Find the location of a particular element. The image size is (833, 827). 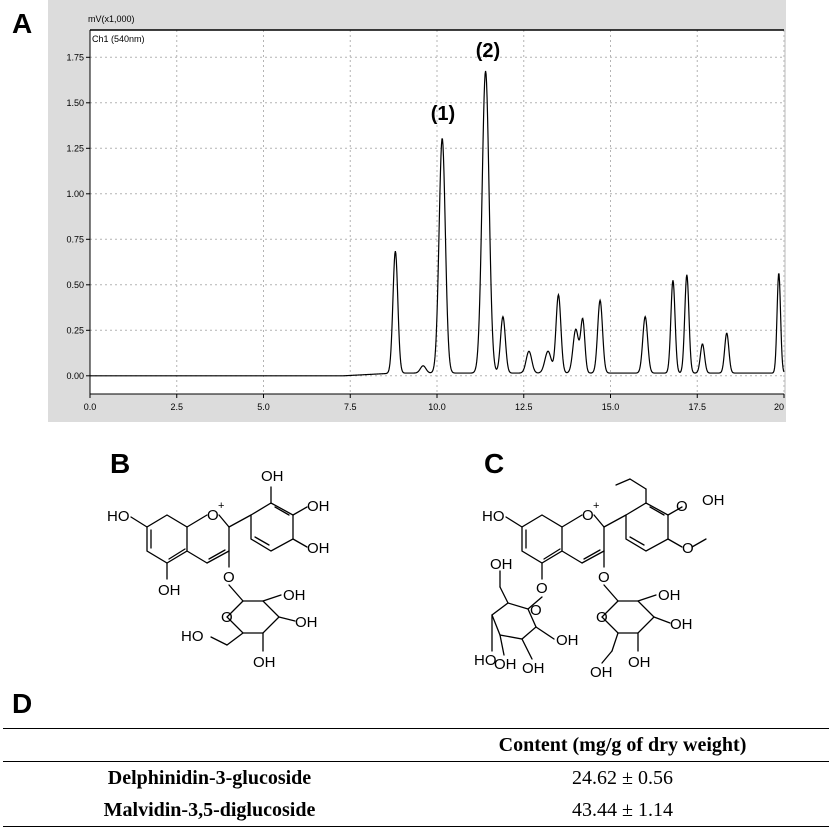

oh-label-g6: HO is located at coordinates (192, 636).